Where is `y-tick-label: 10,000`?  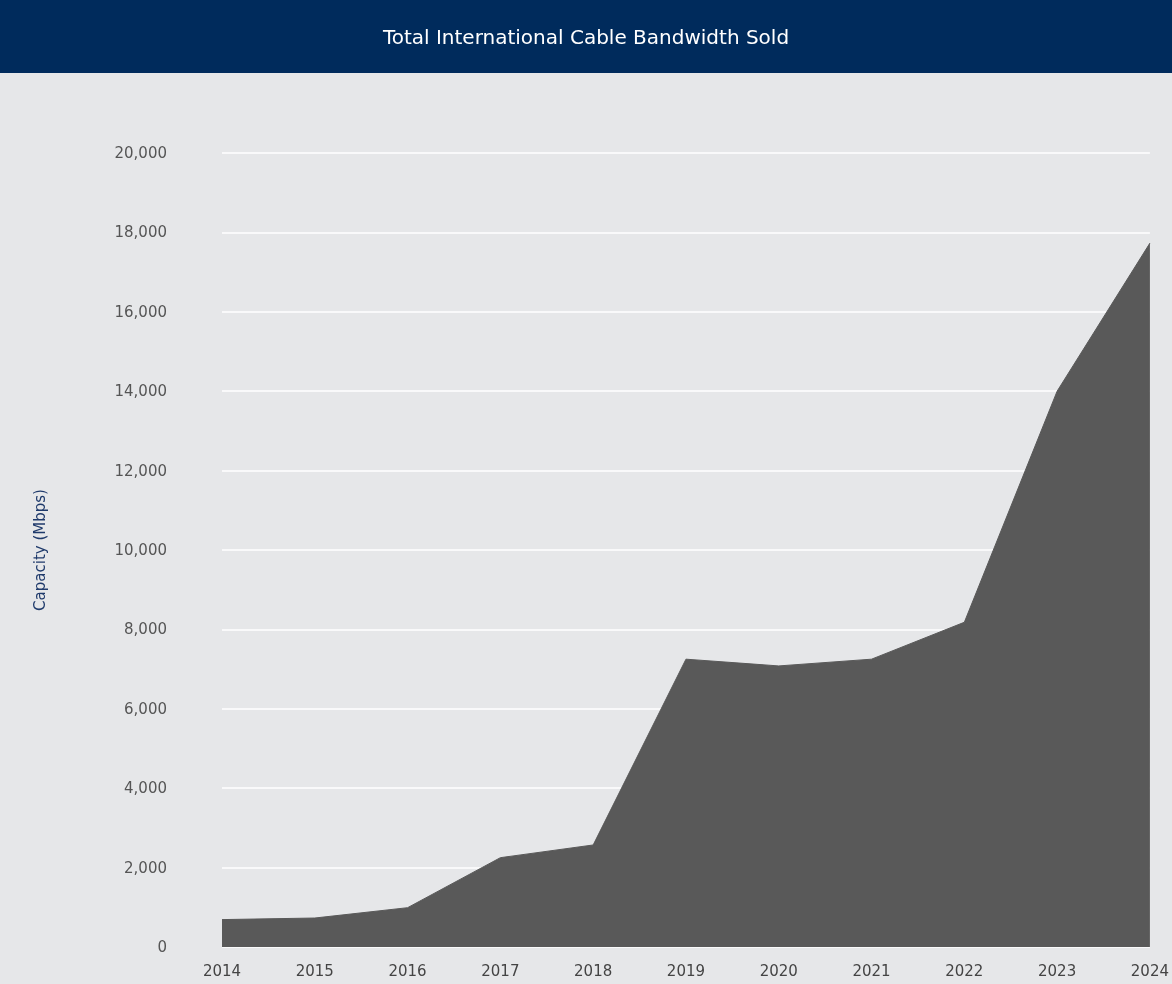
y-tick-label: 10,000 is located at coordinates (140, 550).